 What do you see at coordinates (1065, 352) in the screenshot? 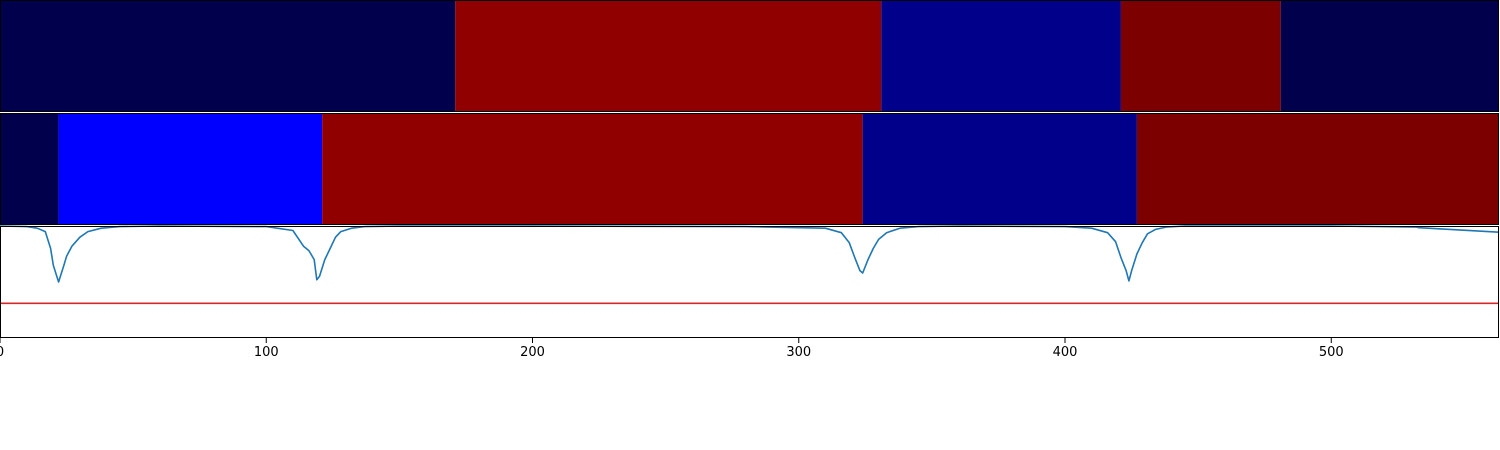
I see `x-tick-label-400: 400` at bounding box center [1065, 352].